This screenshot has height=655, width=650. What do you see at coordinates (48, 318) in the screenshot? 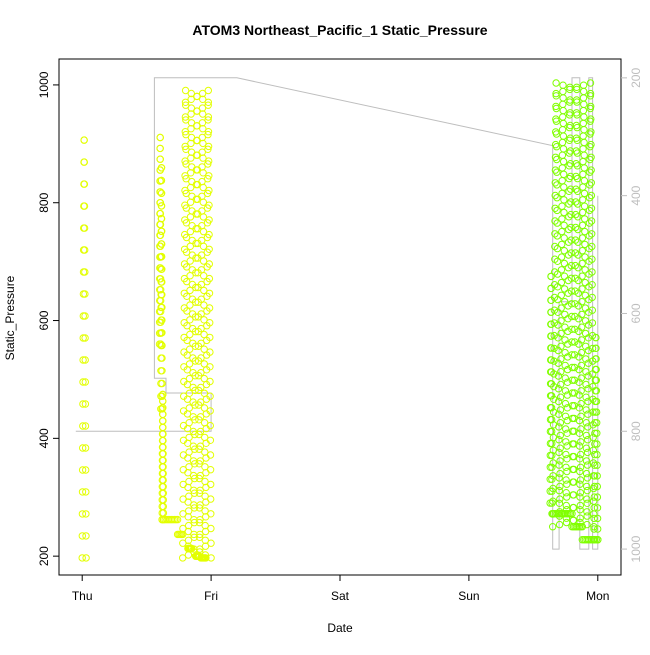
I see `y-axis-left: 200 400 600 800 1000` at bounding box center [48, 318].